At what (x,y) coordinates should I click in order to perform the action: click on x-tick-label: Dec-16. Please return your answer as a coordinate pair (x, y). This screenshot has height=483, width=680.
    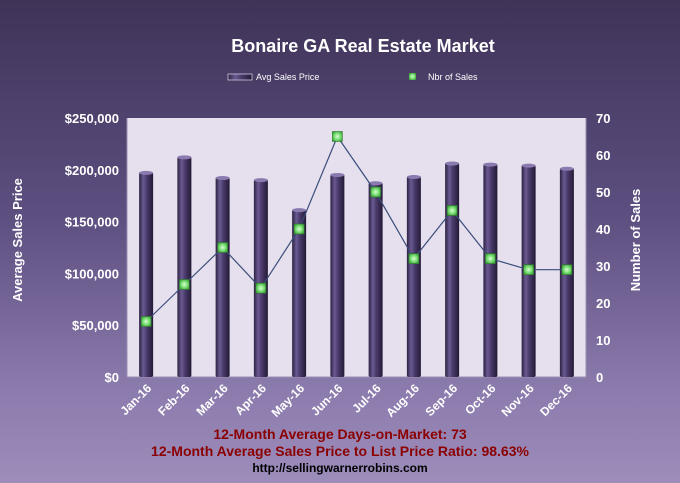
    Looking at the image, I should click on (556, 400).